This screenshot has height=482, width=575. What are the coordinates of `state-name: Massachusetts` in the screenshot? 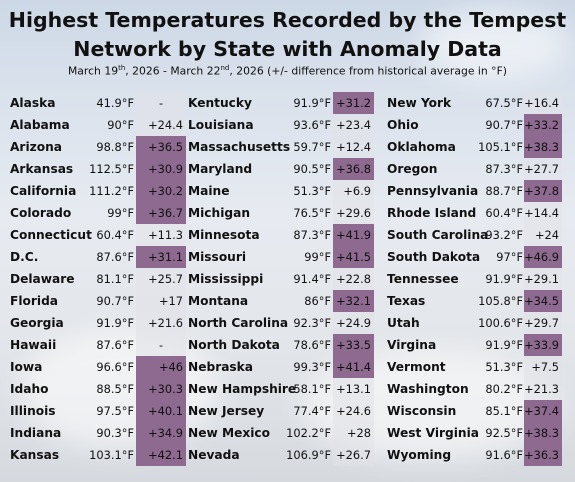 It's located at (239, 147).